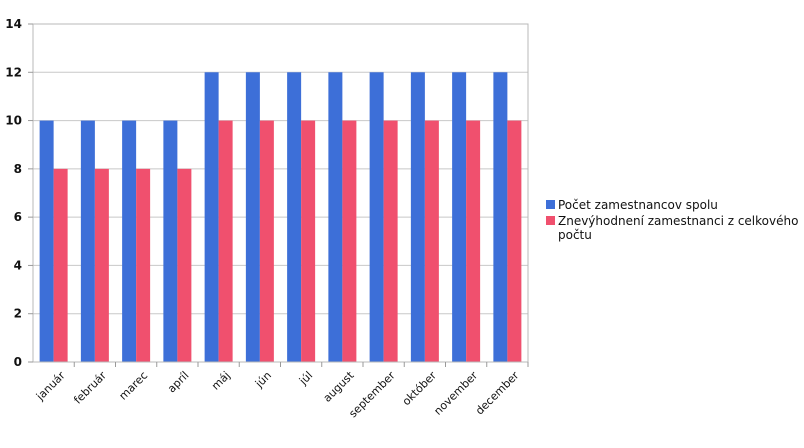  Describe the element at coordinates (18, 217) in the screenshot. I see `y-tick-label: 6` at that location.